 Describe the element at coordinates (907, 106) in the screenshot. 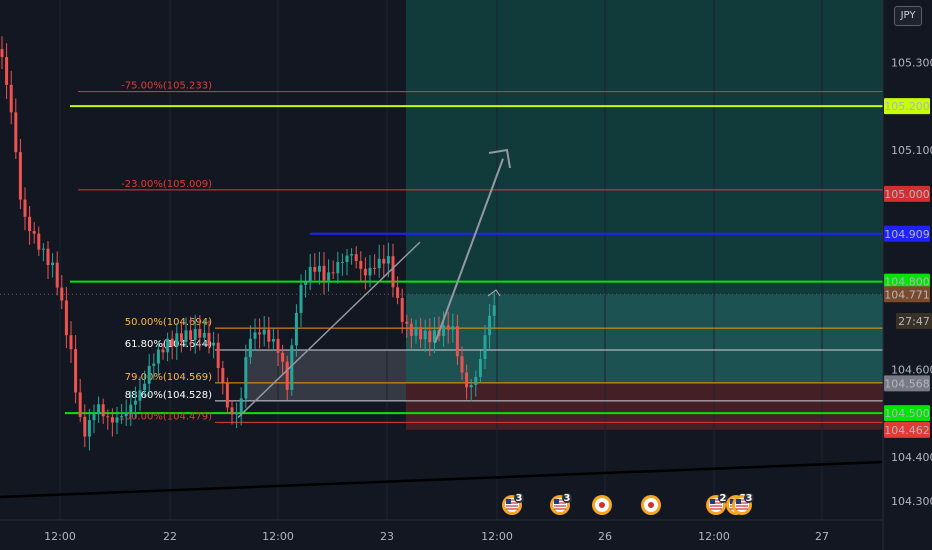

I see `price-tag-label: 105.200` at that location.